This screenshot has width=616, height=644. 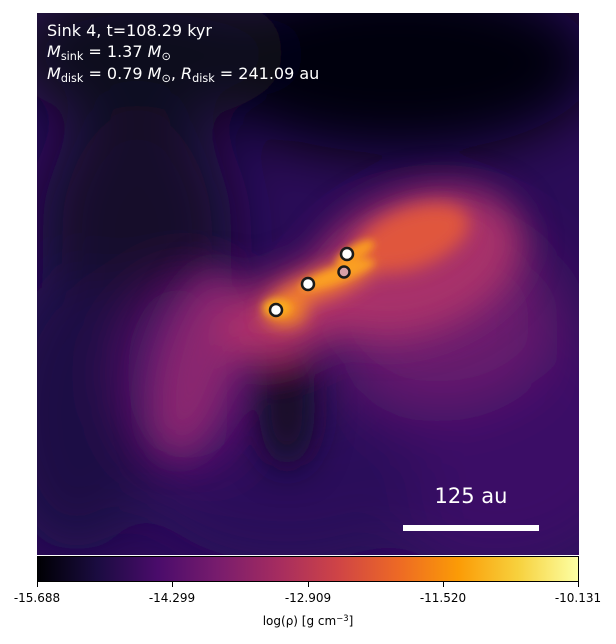 What do you see at coordinates (342, 617) in the screenshot?
I see `colorbar-label-exponent: −3` at bounding box center [342, 617].